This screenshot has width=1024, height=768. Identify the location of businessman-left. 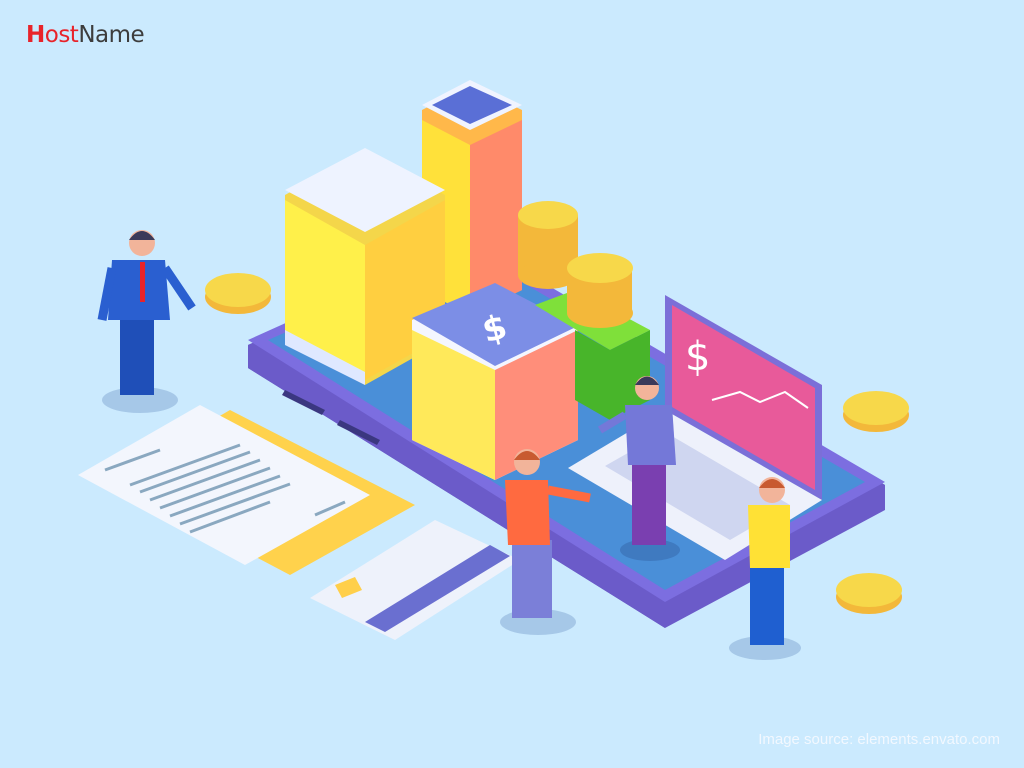
(146, 321).